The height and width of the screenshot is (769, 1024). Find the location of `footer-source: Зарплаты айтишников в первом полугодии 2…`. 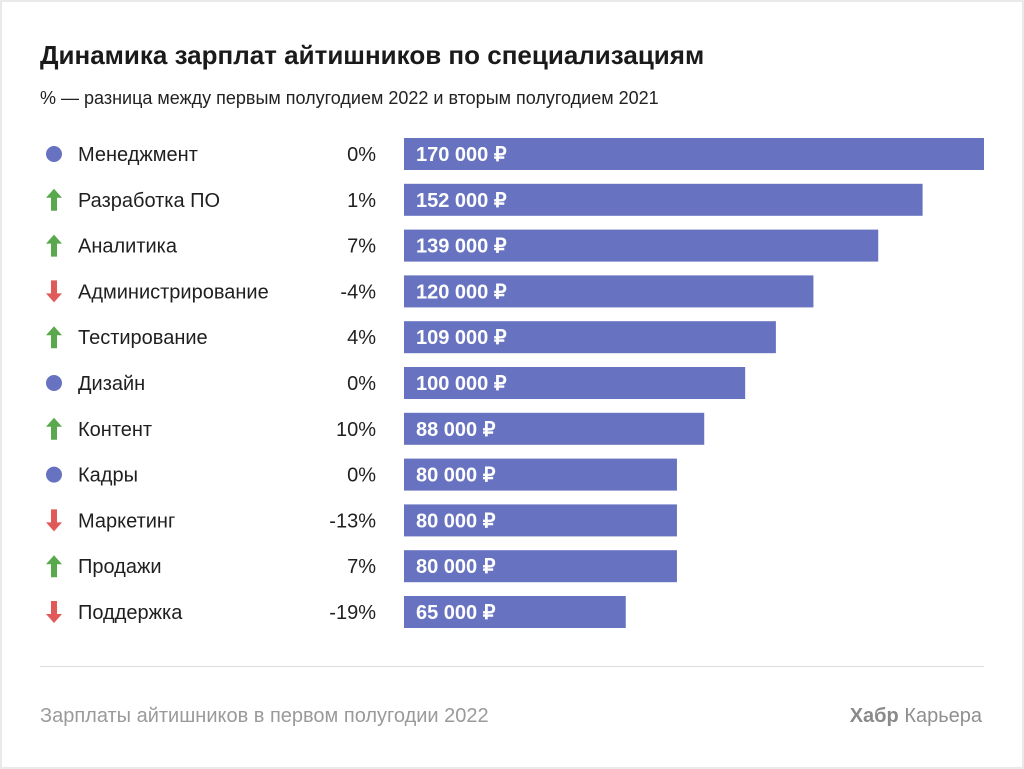

footer-source: Зарплаты айтишников в первом полугодии 2… is located at coordinates (264, 716).